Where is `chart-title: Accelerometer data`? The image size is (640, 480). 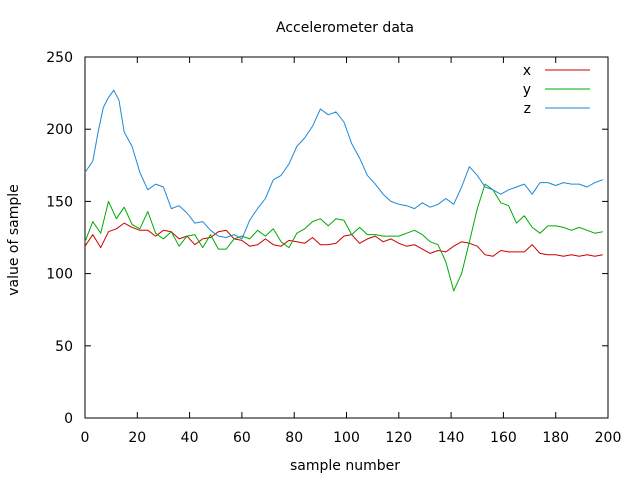
chart-title: Accelerometer data is located at coordinates (345, 28).